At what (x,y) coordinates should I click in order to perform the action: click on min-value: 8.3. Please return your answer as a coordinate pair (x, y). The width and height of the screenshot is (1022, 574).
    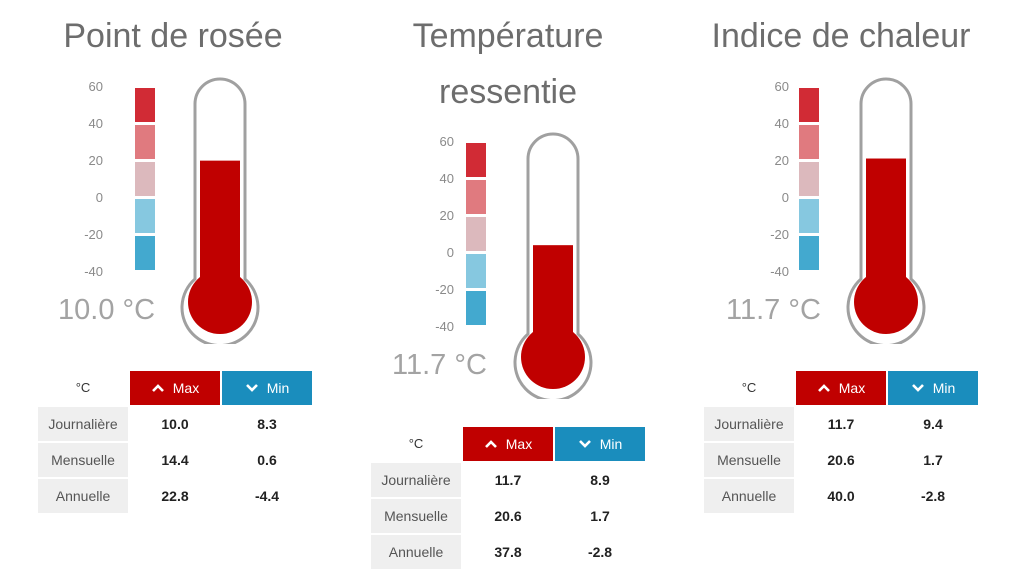
    Looking at the image, I should click on (267, 424).